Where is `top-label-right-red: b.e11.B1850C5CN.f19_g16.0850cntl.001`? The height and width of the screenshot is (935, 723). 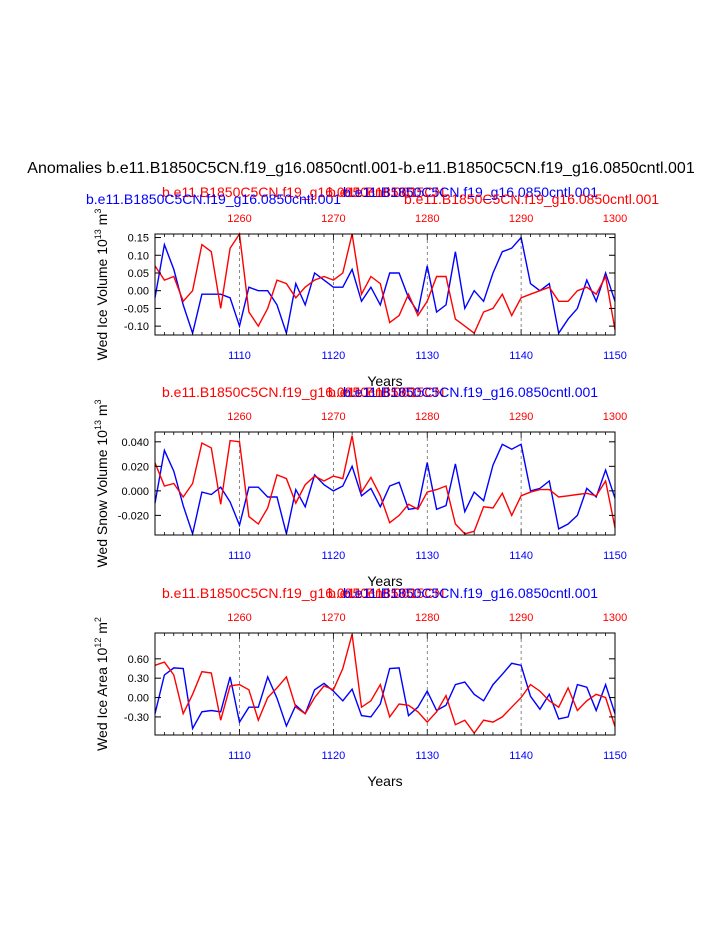 top-label-right-red: b.e11.B1850C5CN.f19_g16.0850cntl.001 is located at coordinates (531, 199).